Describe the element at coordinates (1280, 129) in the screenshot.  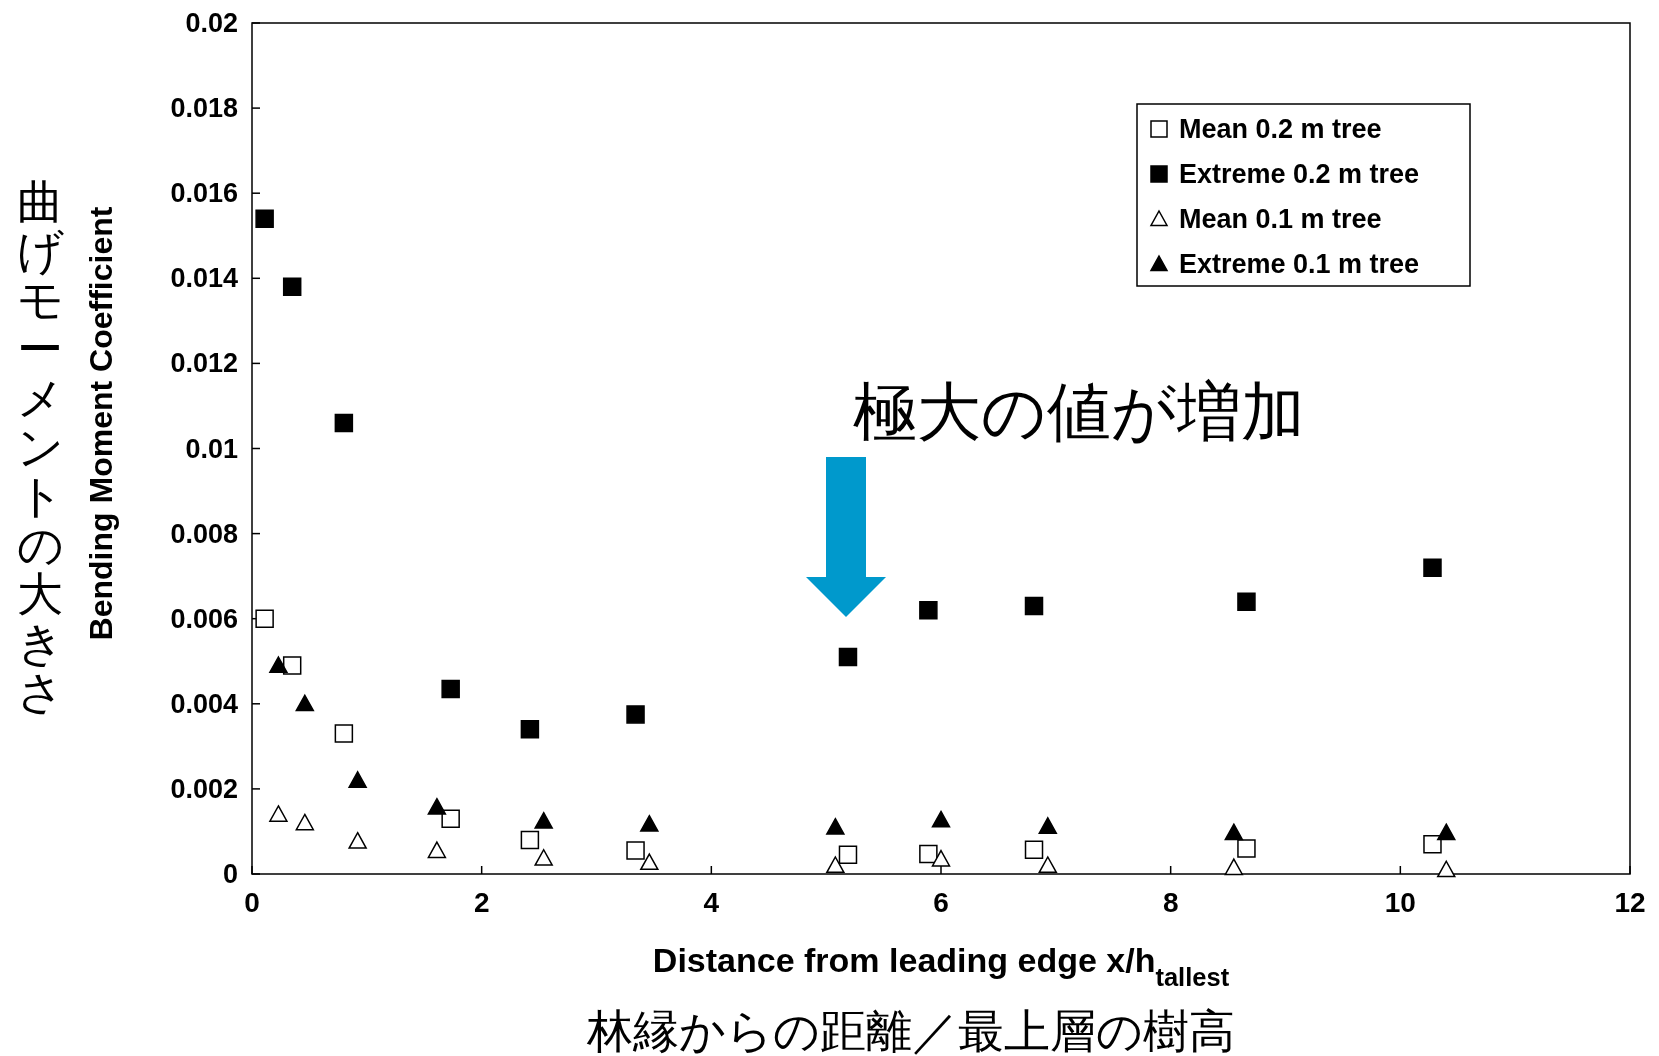
I see `legend-label: Mean 0.2 m tree` at that location.